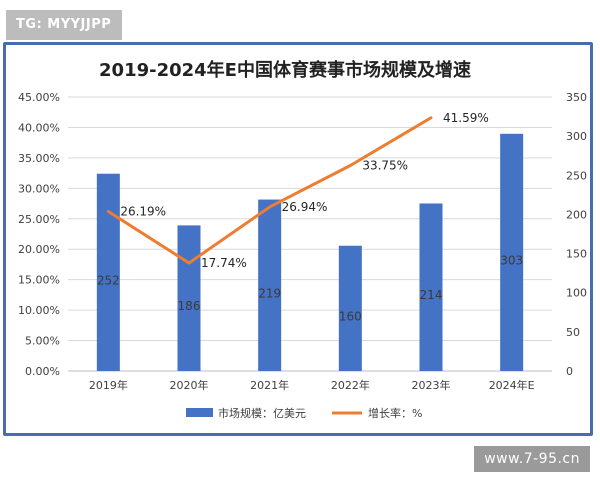  What do you see at coordinates (262, 413) in the screenshot?
I see `legend-bar-label: 市场规模：亿美元` at bounding box center [262, 413].